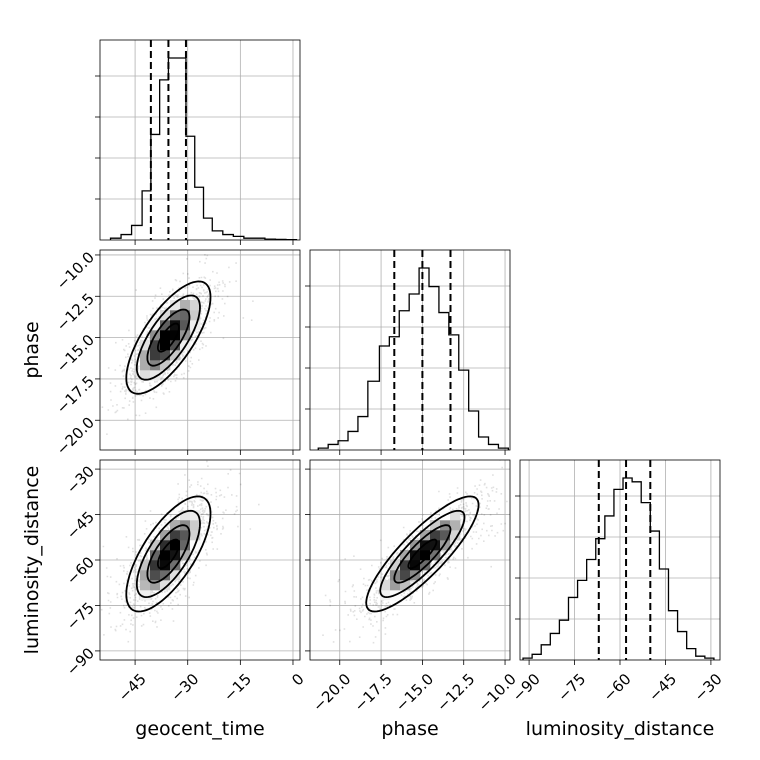  Describe the element at coordinates (620, 729) in the screenshot. I see `x-axis-label-luminosity_distance: luminosity_distance` at that location.